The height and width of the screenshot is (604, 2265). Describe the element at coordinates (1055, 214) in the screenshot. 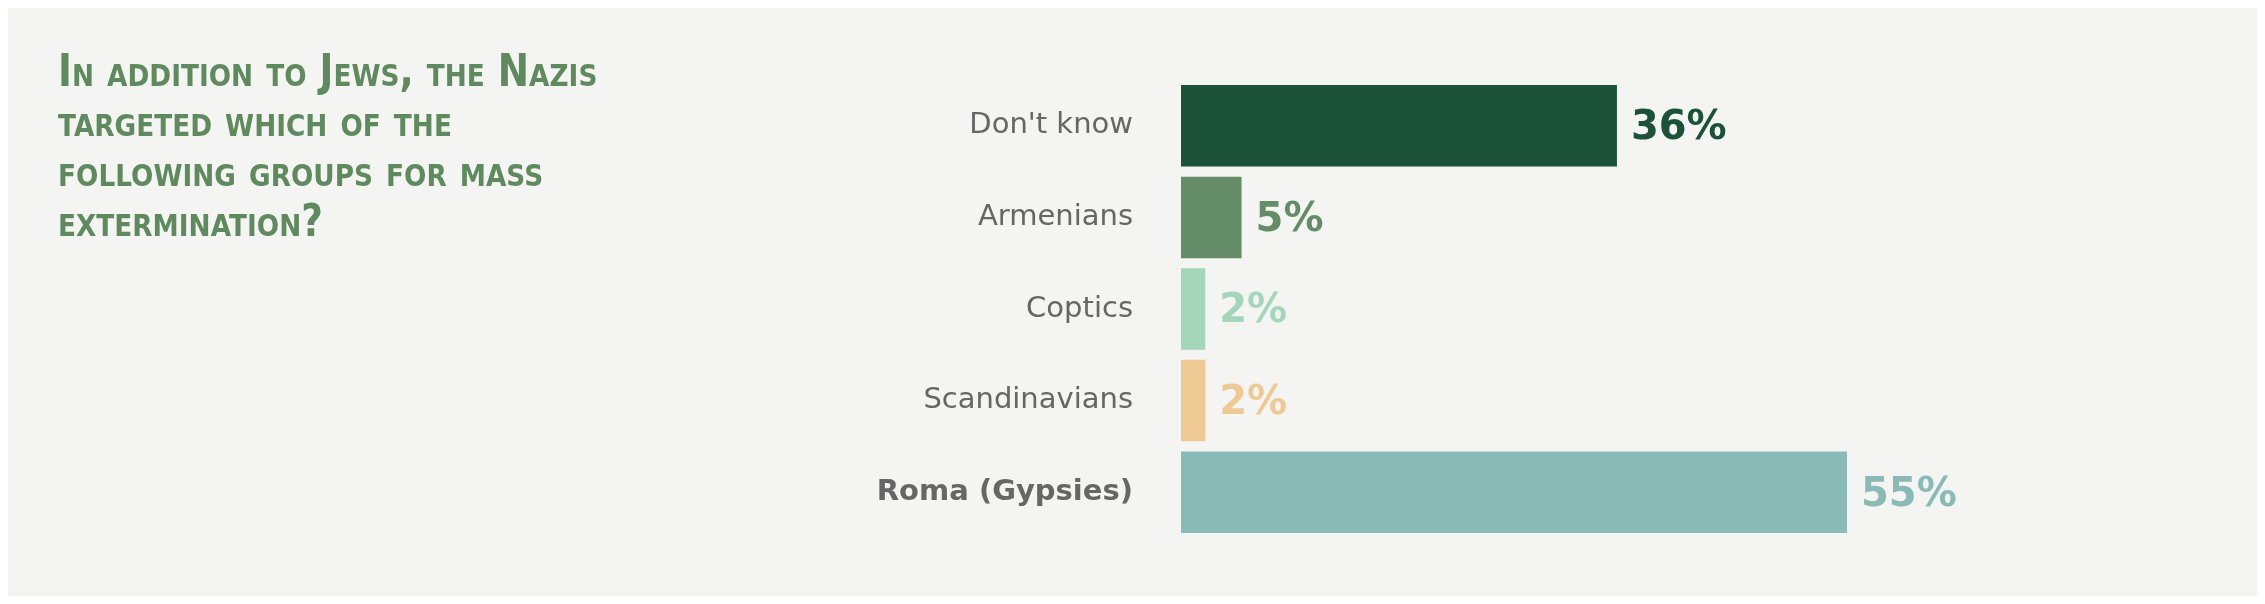

I see `y-tick-label: Armenians` at that location.